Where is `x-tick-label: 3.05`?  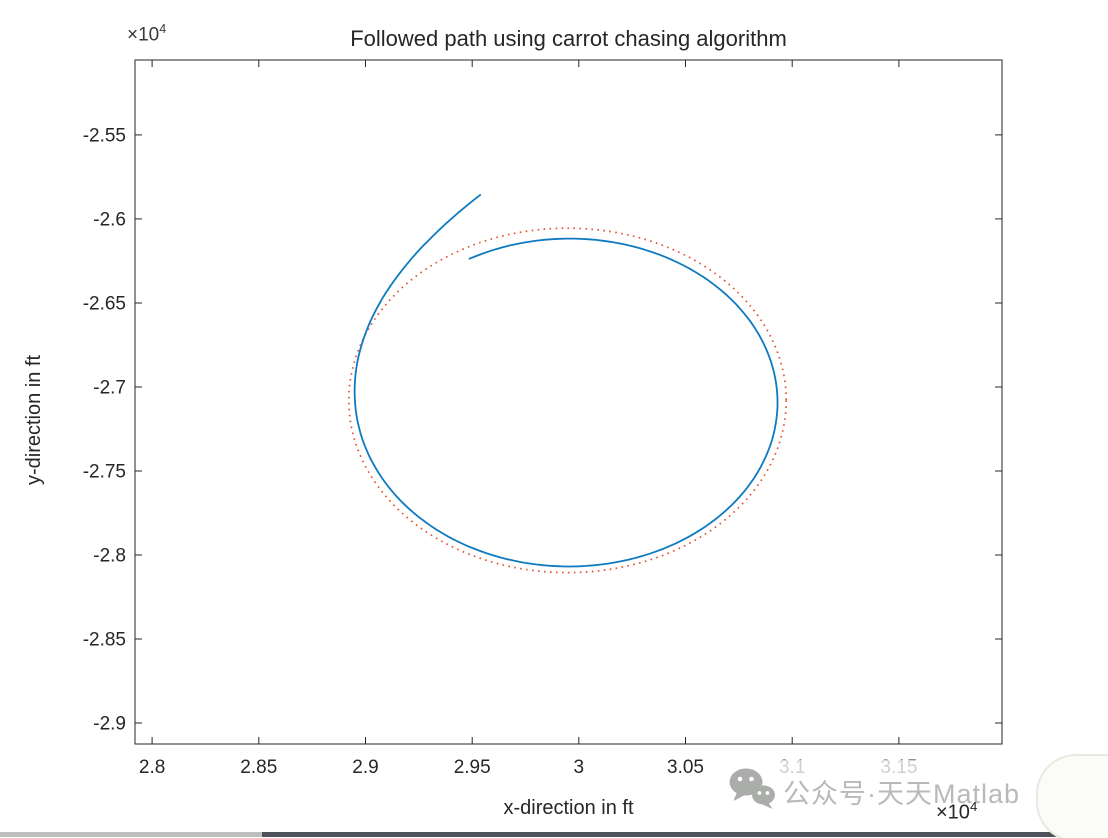 x-tick-label: 3.05 is located at coordinates (685, 767).